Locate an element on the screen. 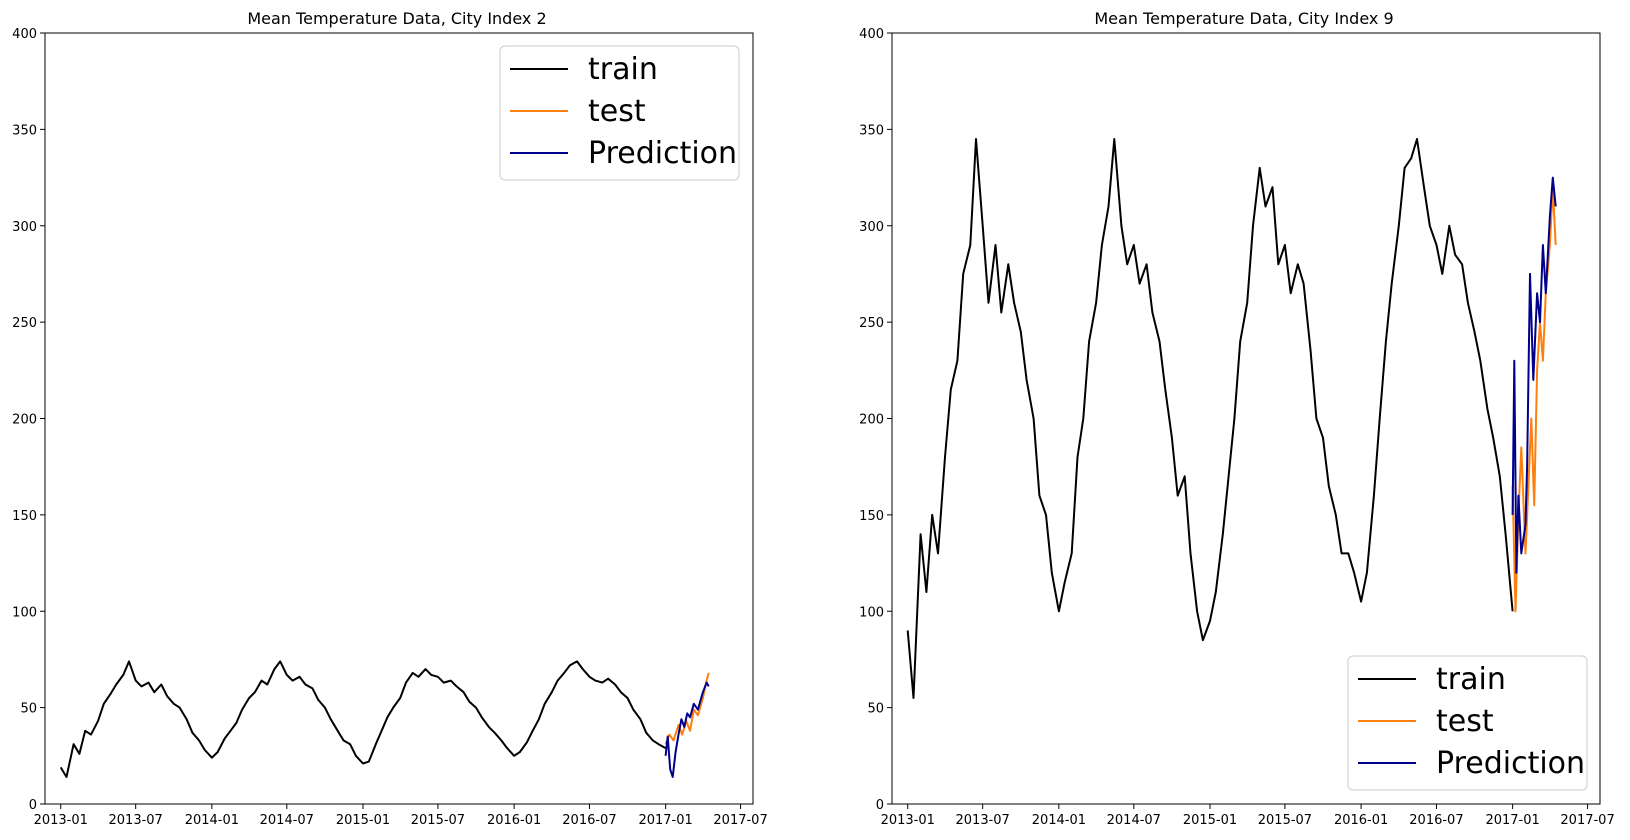  series-line-train is located at coordinates (363, 719).